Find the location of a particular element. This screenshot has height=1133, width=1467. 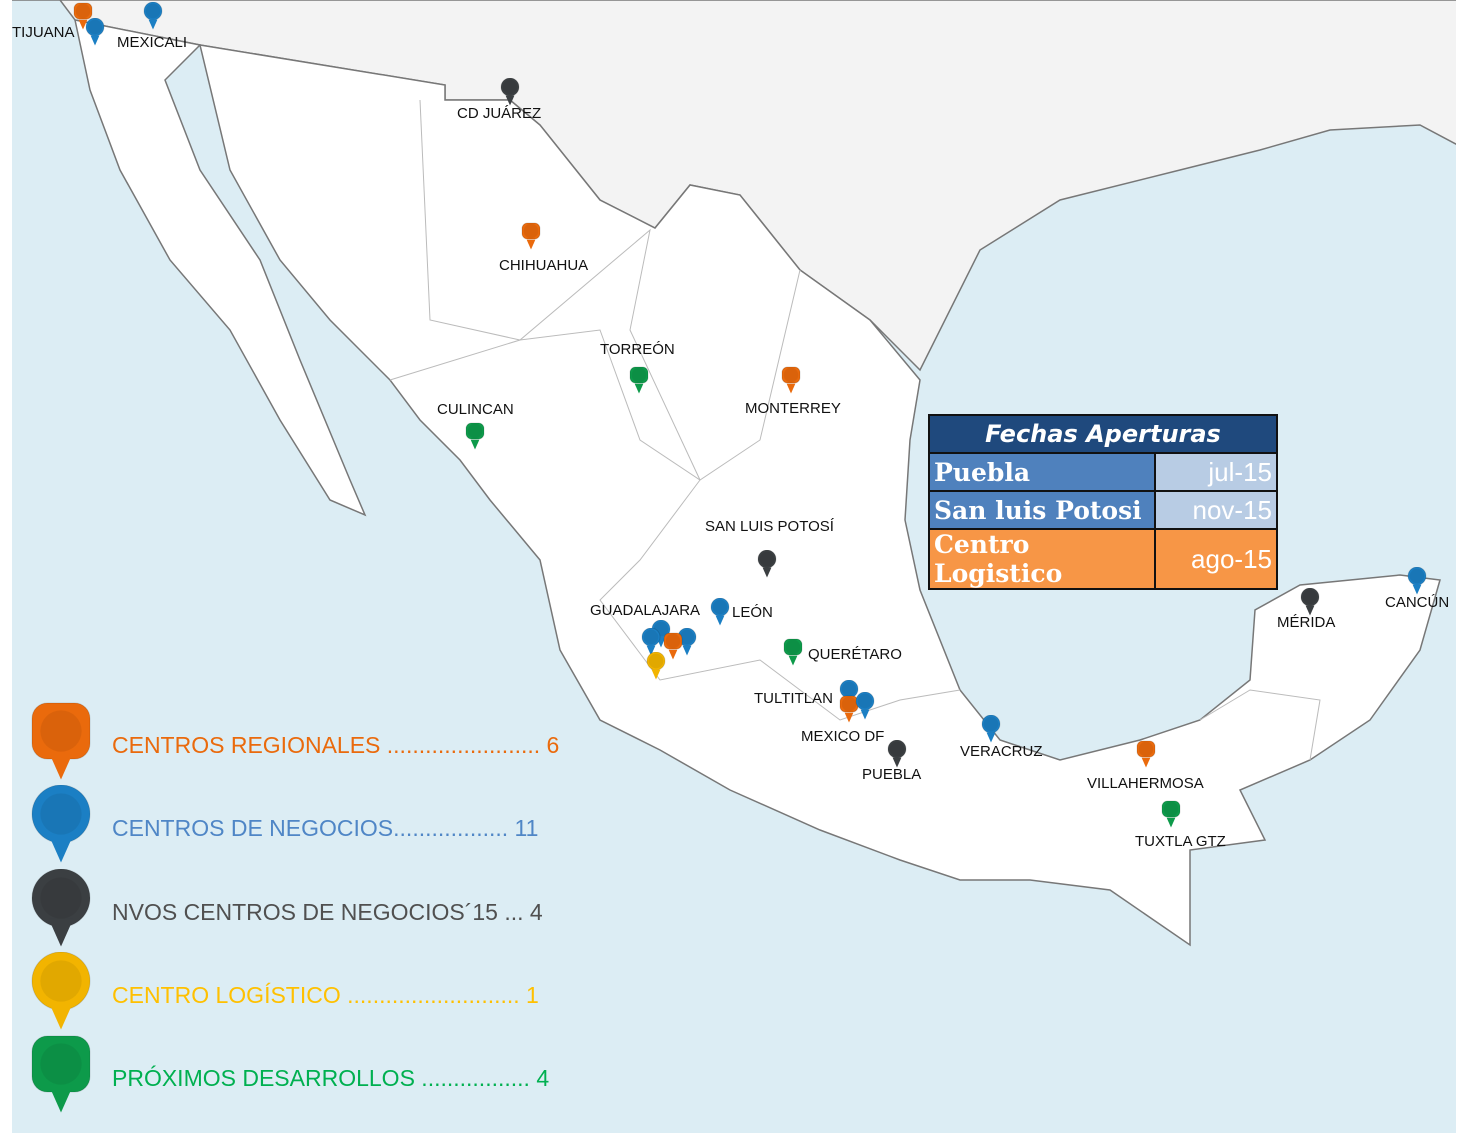

city-label: CD JUÁREZ is located at coordinates (499, 113).